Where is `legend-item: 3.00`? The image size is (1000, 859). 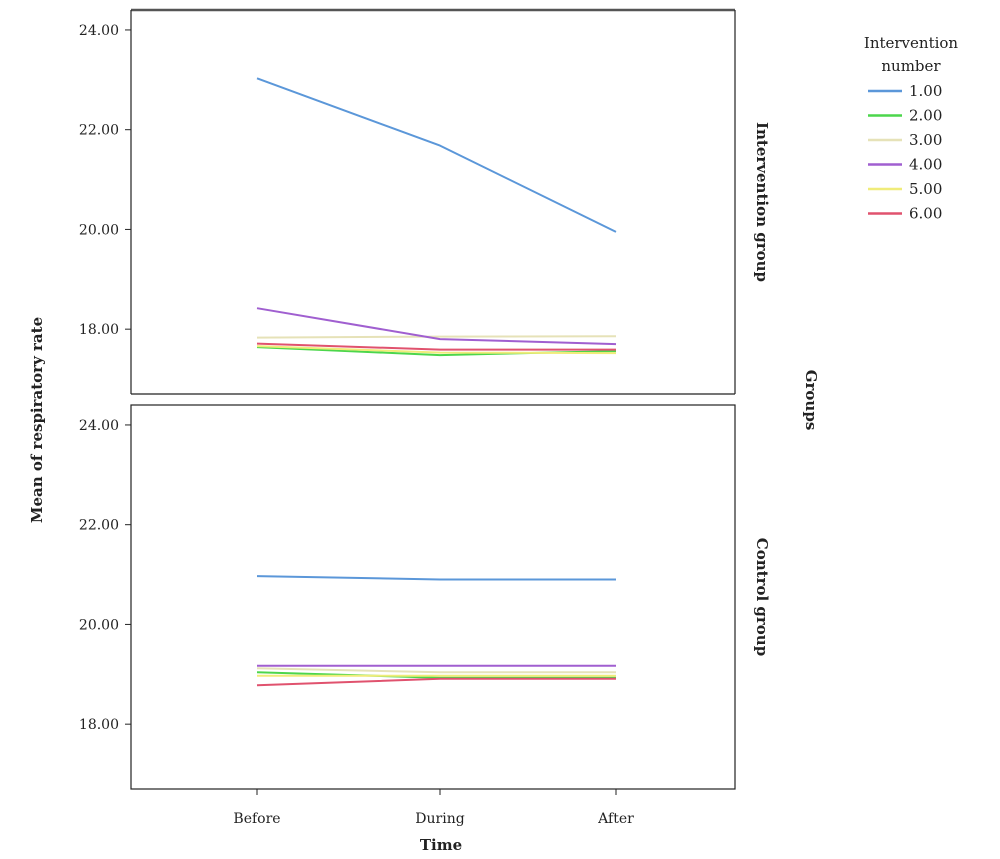
legend-item: 3.00 is located at coordinates (905, 140).